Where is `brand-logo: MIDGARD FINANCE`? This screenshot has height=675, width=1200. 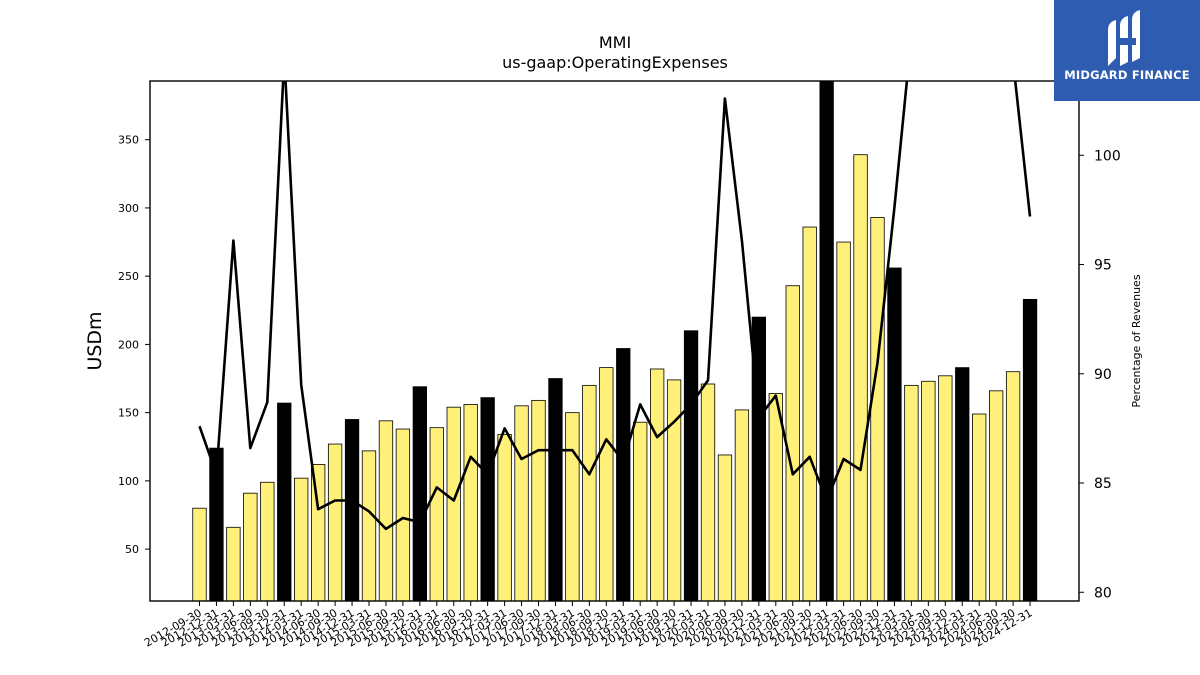
brand-logo: MIDGARD FINANCE is located at coordinates (1127, 50).